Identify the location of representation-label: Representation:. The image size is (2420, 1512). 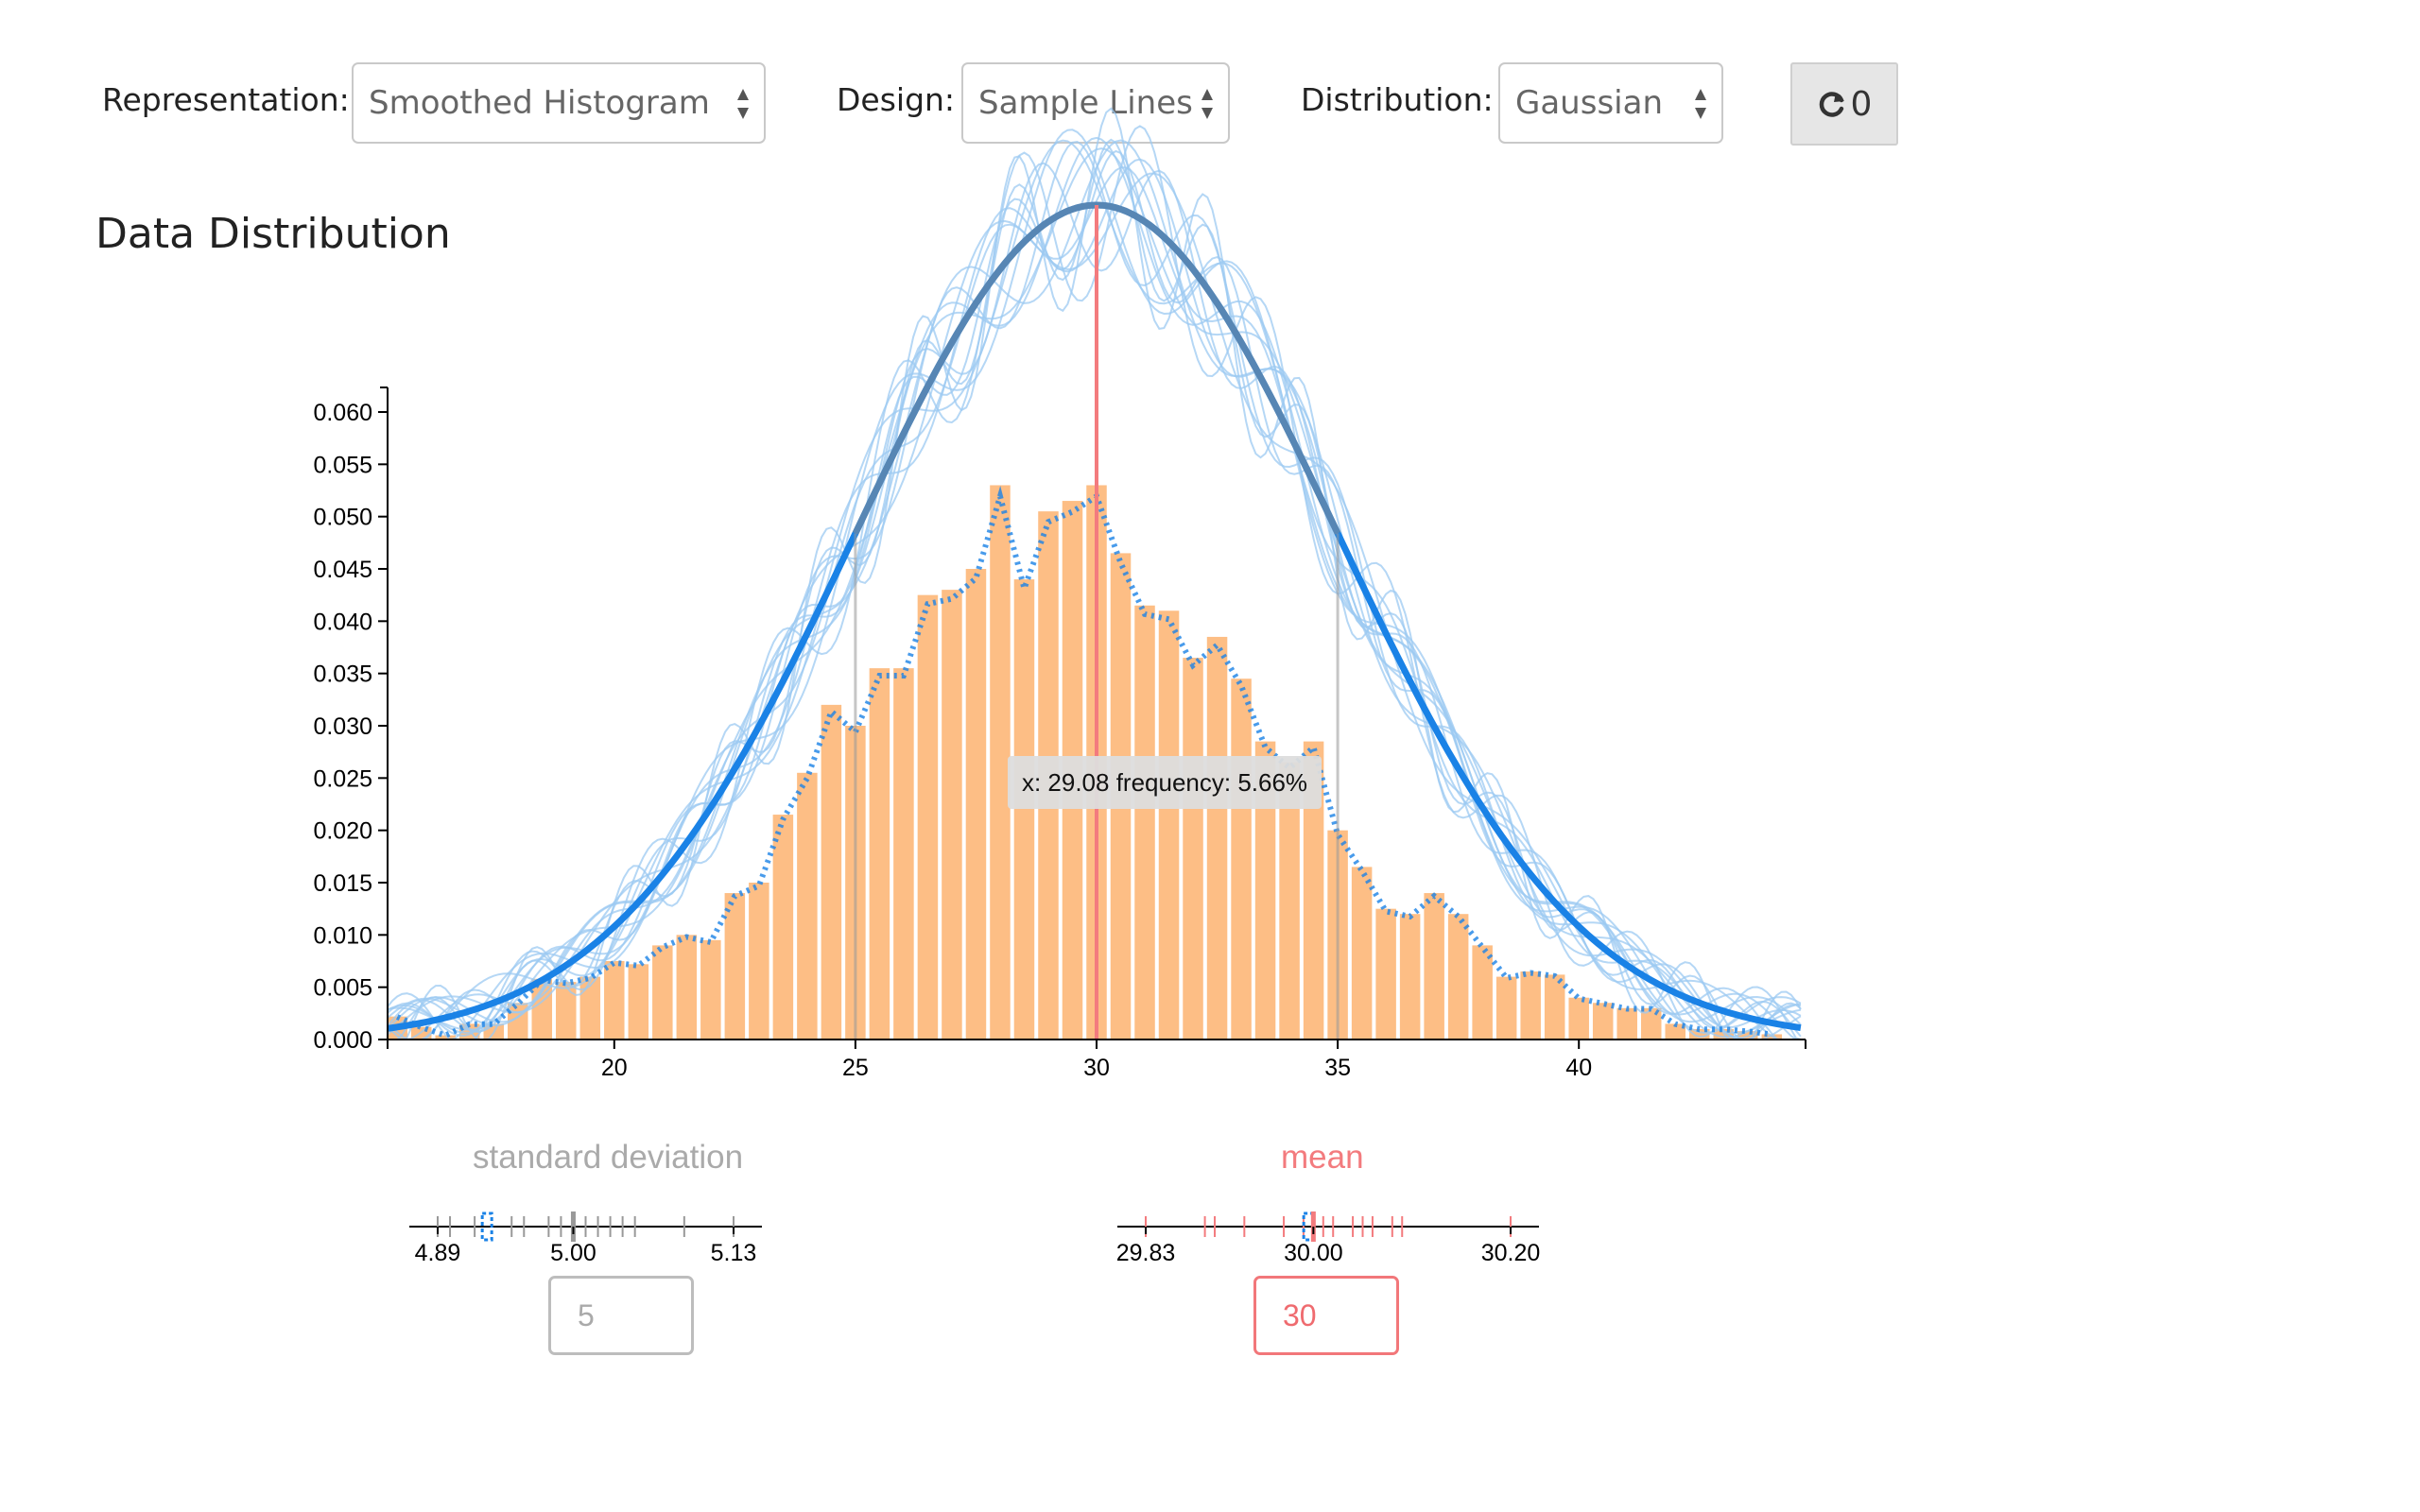
(226, 99).